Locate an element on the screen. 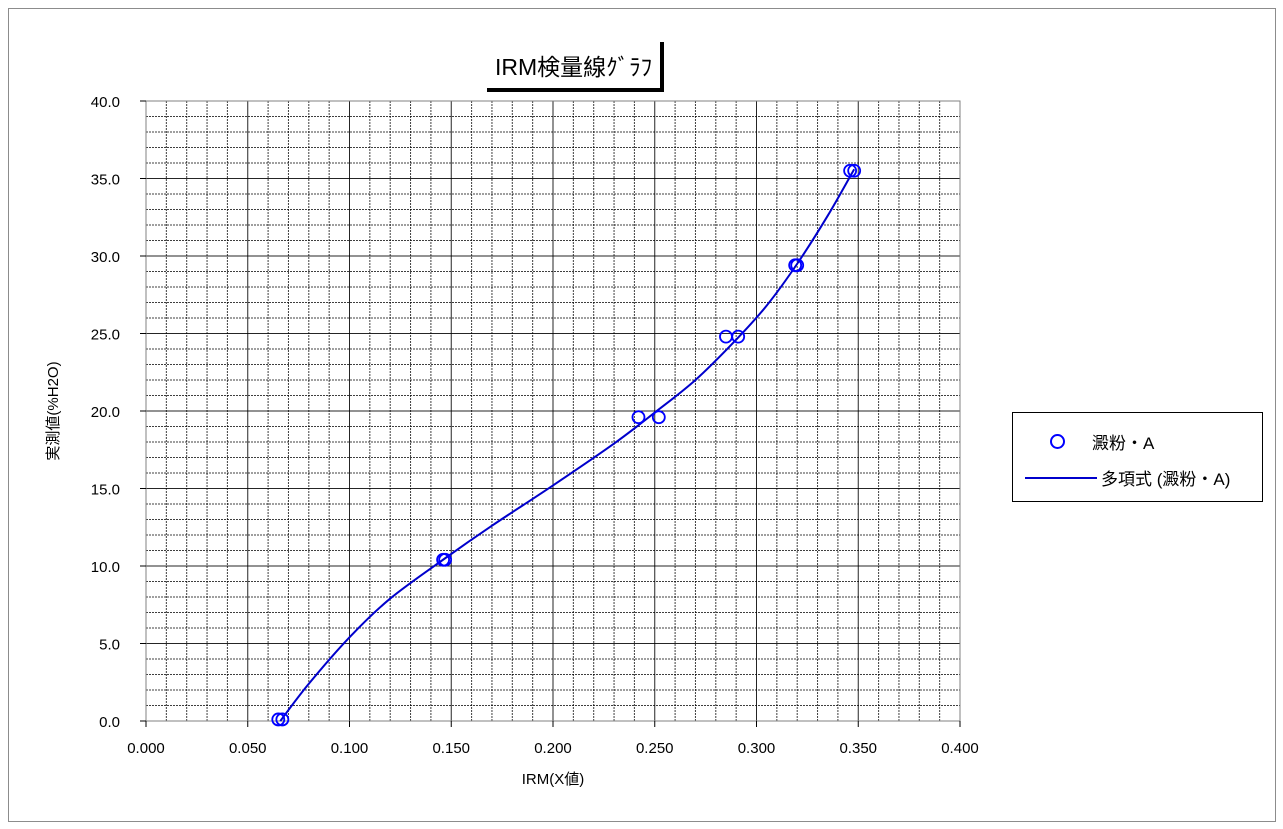 The width and height of the screenshot is (1283, 829). y-tick-label: 25.0 is located at coordinates (105, 335).